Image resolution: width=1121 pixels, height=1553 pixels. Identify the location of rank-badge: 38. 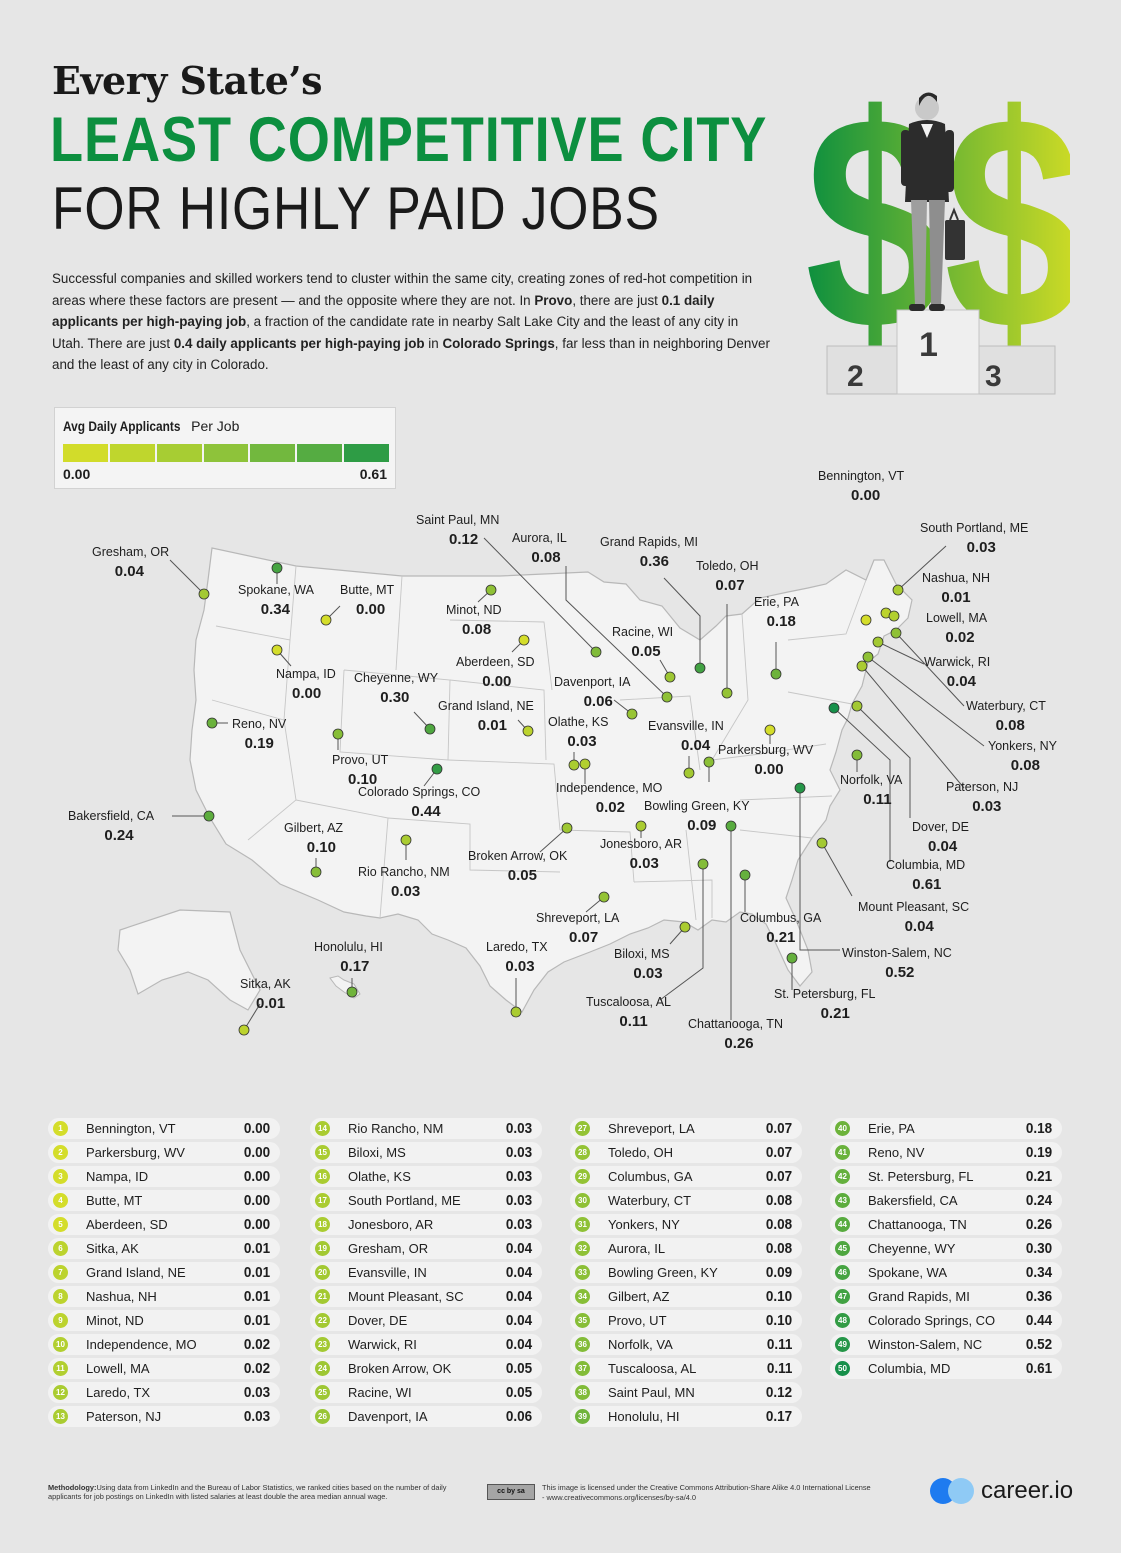
(582, 1392).